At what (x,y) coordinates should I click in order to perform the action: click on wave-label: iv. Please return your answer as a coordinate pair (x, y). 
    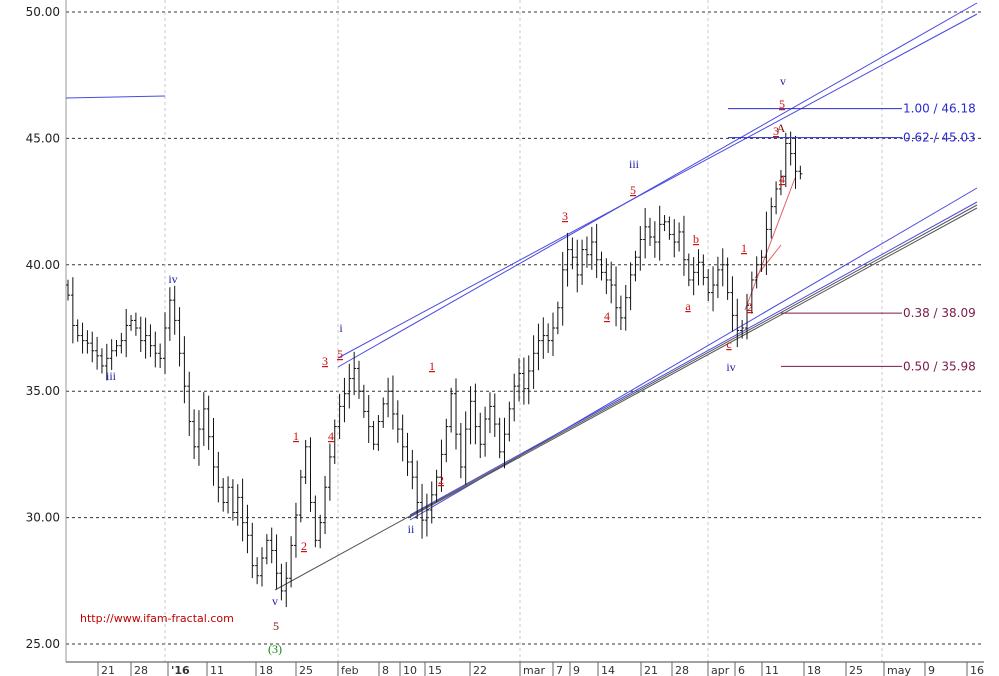
    Looking at the image, I should click on (172, 279).